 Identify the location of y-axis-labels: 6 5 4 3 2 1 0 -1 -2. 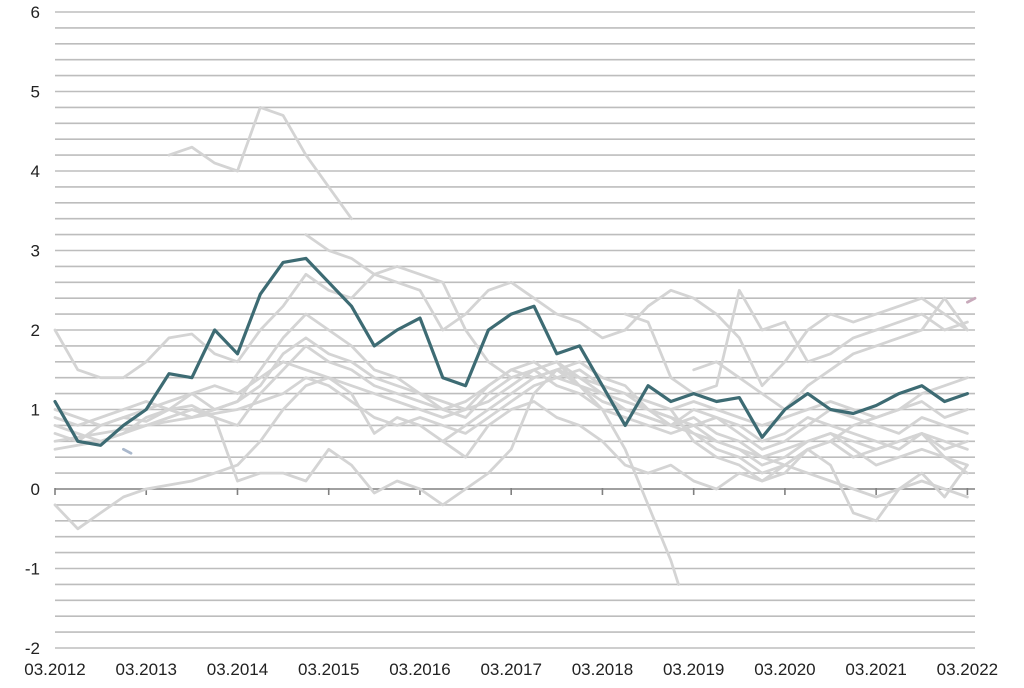
(32, 330).